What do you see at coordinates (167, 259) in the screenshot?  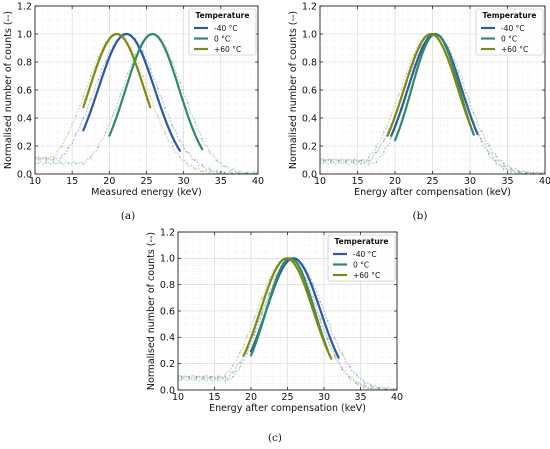 I see `y-tick-label: 1.0` at bounding box center [167, 259].